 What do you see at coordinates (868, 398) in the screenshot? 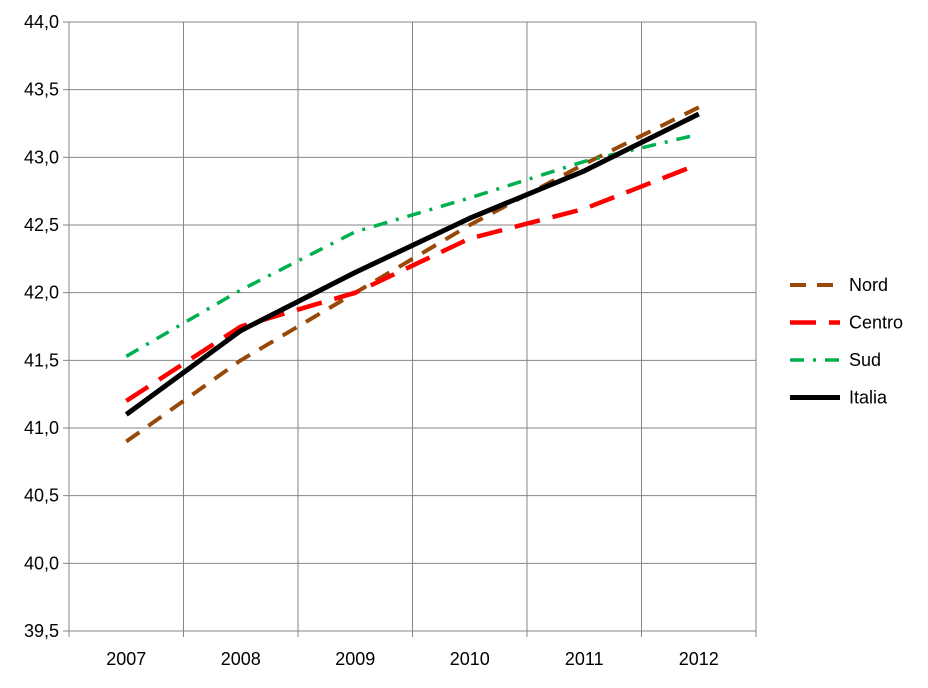
I see `legend-label-italia: Italia` at bounding box center [868, 398].